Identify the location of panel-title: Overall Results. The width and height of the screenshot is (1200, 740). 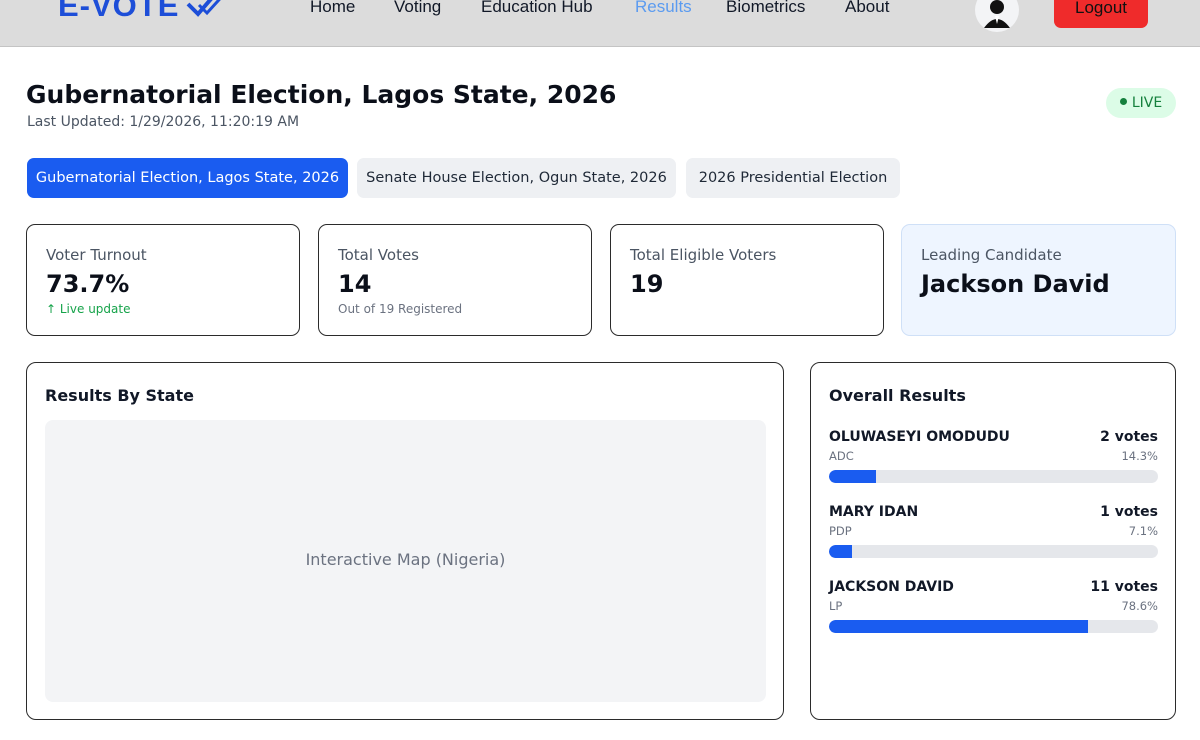
(897, 395).